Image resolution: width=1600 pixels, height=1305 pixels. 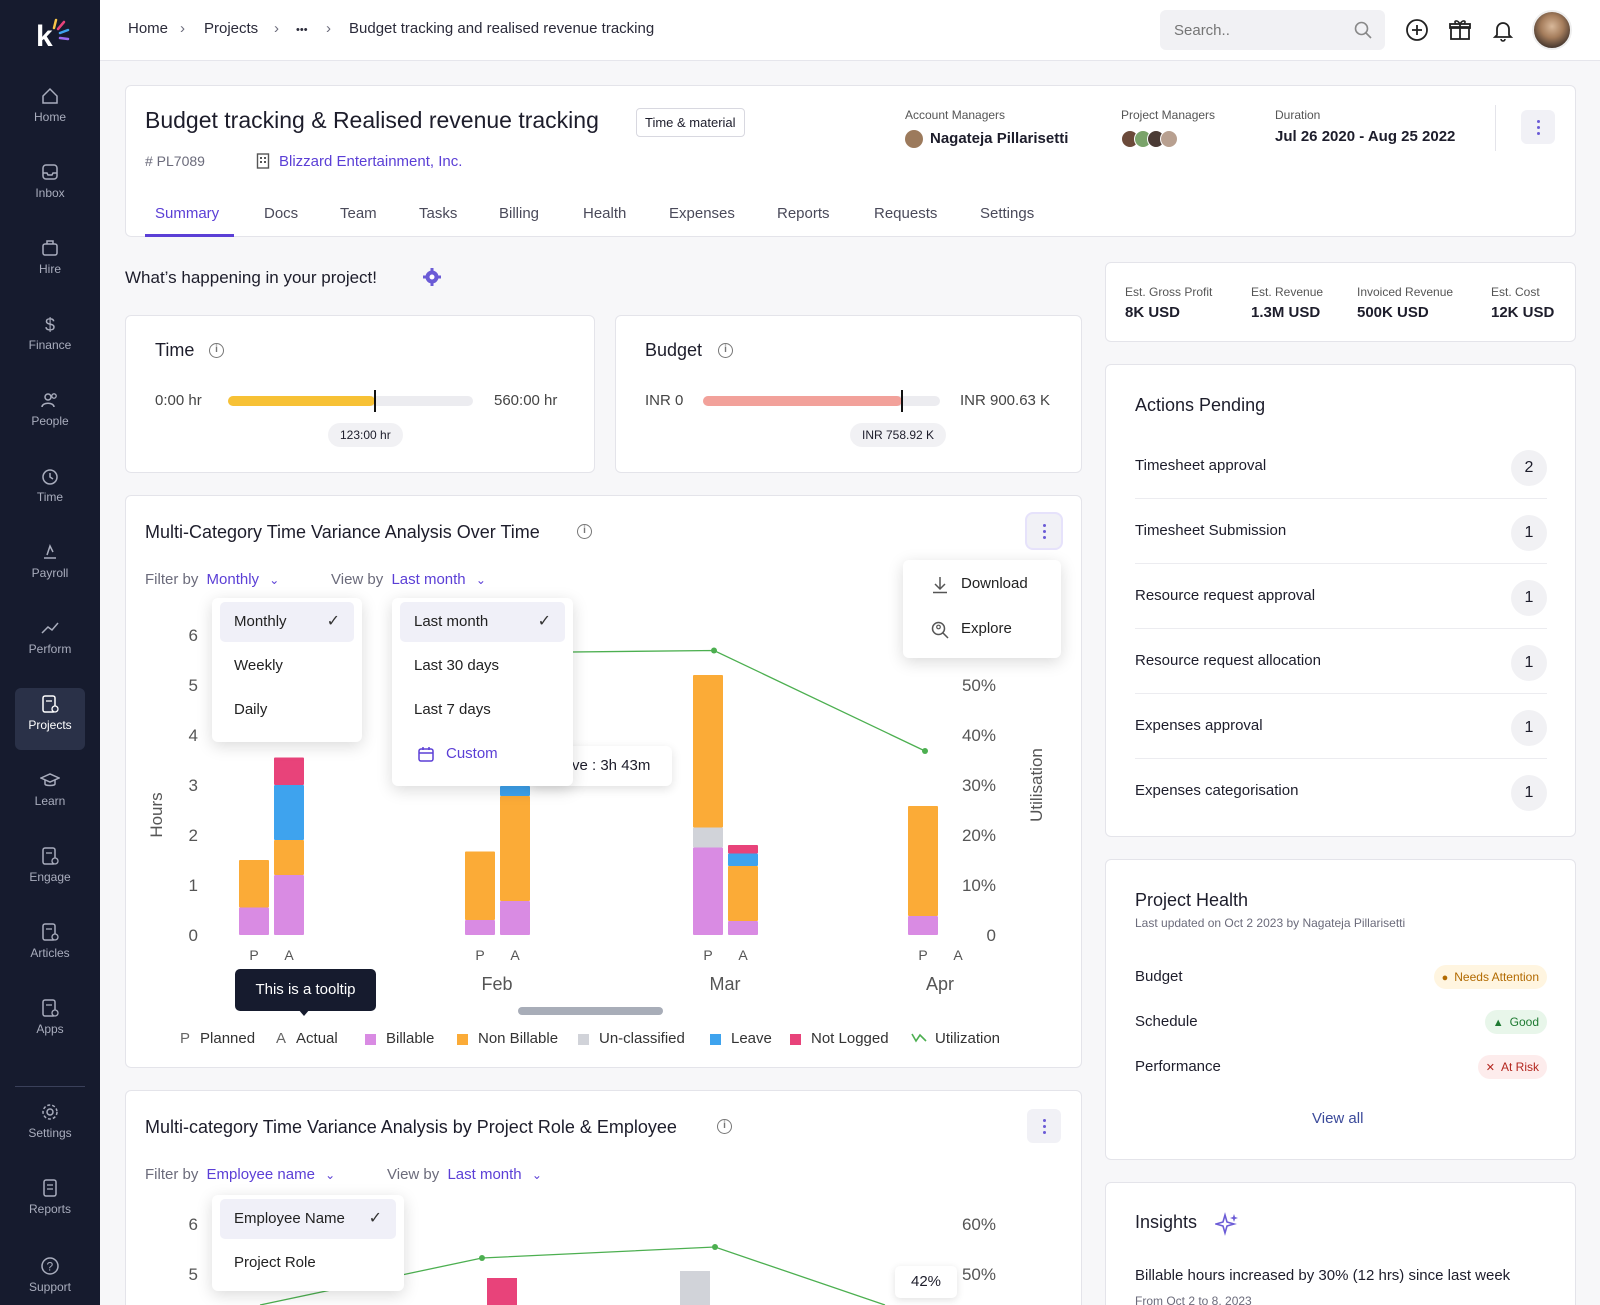 I want to click on tab-requests: Requests, so click(x=906, y=213).